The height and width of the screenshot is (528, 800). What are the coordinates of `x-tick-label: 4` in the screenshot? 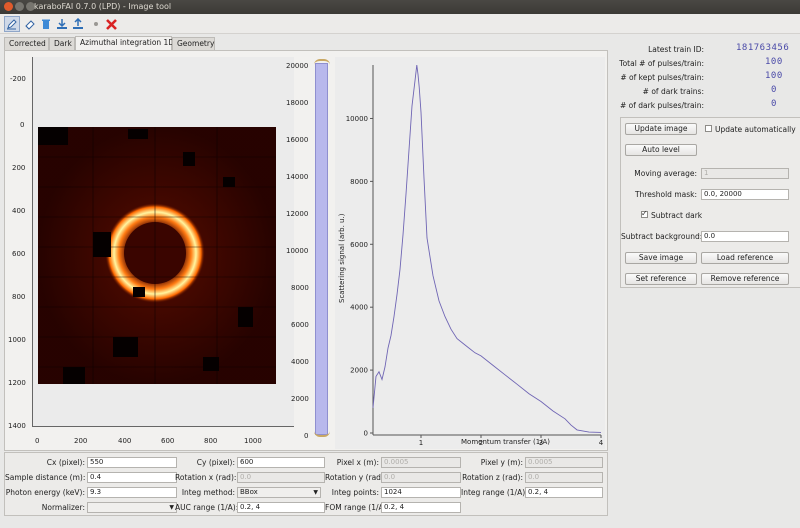 It's located at (601, 443).